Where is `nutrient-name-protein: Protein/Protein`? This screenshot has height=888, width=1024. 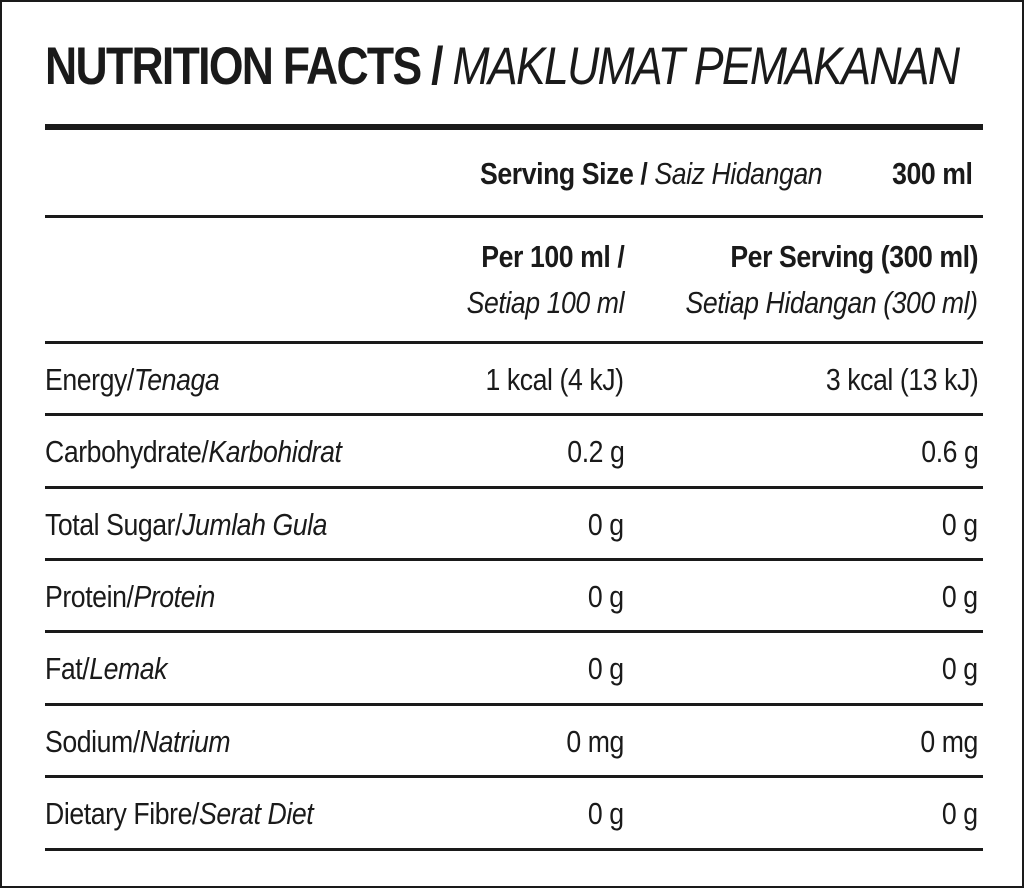
nutrient-name-protein: Protein/Protein is located at coordinates (130, 597).